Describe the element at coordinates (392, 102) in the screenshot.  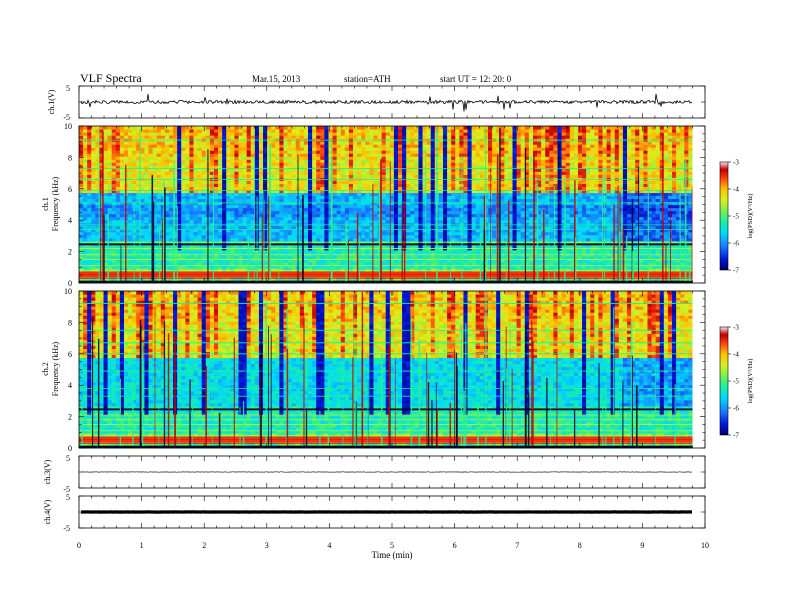
I see `ch1-time-ticks` at that location.